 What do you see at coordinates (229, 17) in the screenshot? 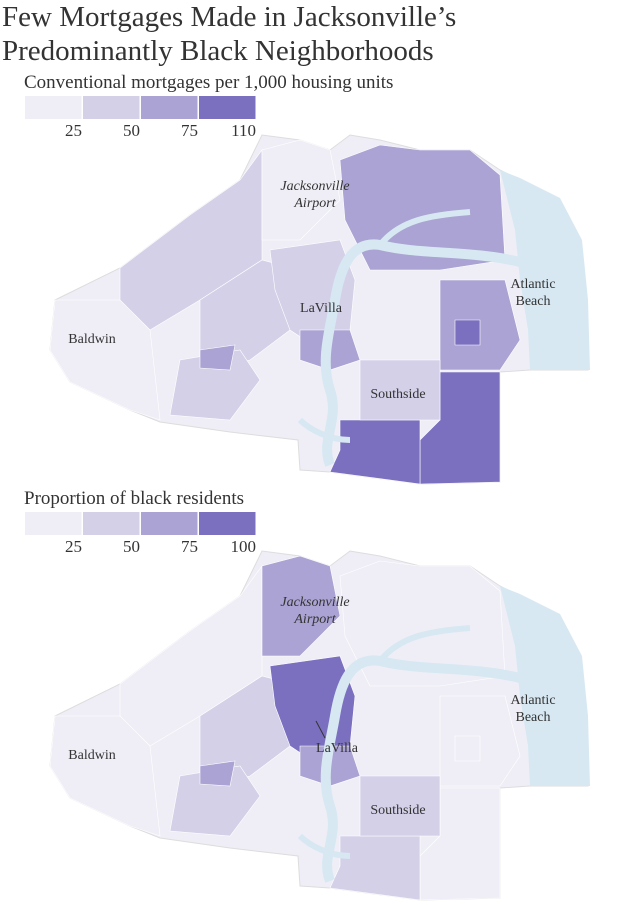
I see `title-line: Few Mortgages Made in Jacksonville’s` at bounding box center [229, 17].